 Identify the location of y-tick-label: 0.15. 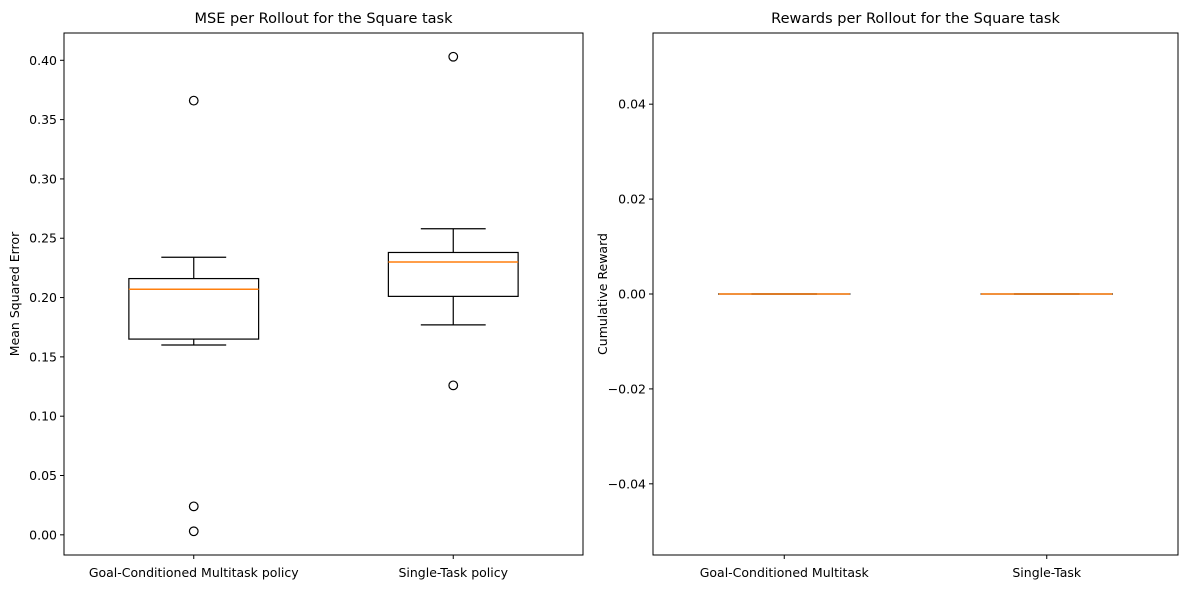
(43, 356).